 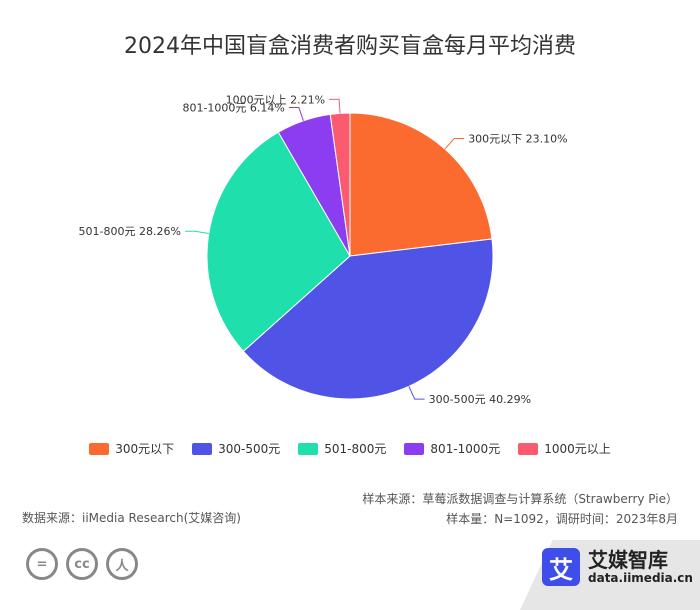 What do you see at coordinates (145, 449) in the screenshot?
I see `legend-label: 300元以下` at bounding box center [145, 449].